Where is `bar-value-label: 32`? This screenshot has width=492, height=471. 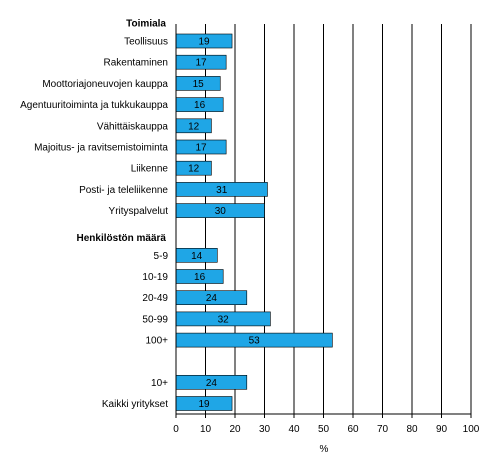 bar-value-label: 32 is located at coordinates (224, 319).